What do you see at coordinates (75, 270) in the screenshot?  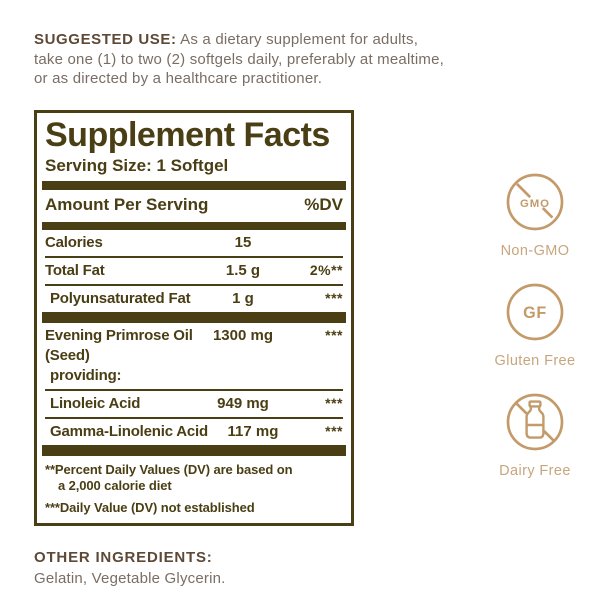 I see `row-name: Total Fat` at bounding box center [75, 270].